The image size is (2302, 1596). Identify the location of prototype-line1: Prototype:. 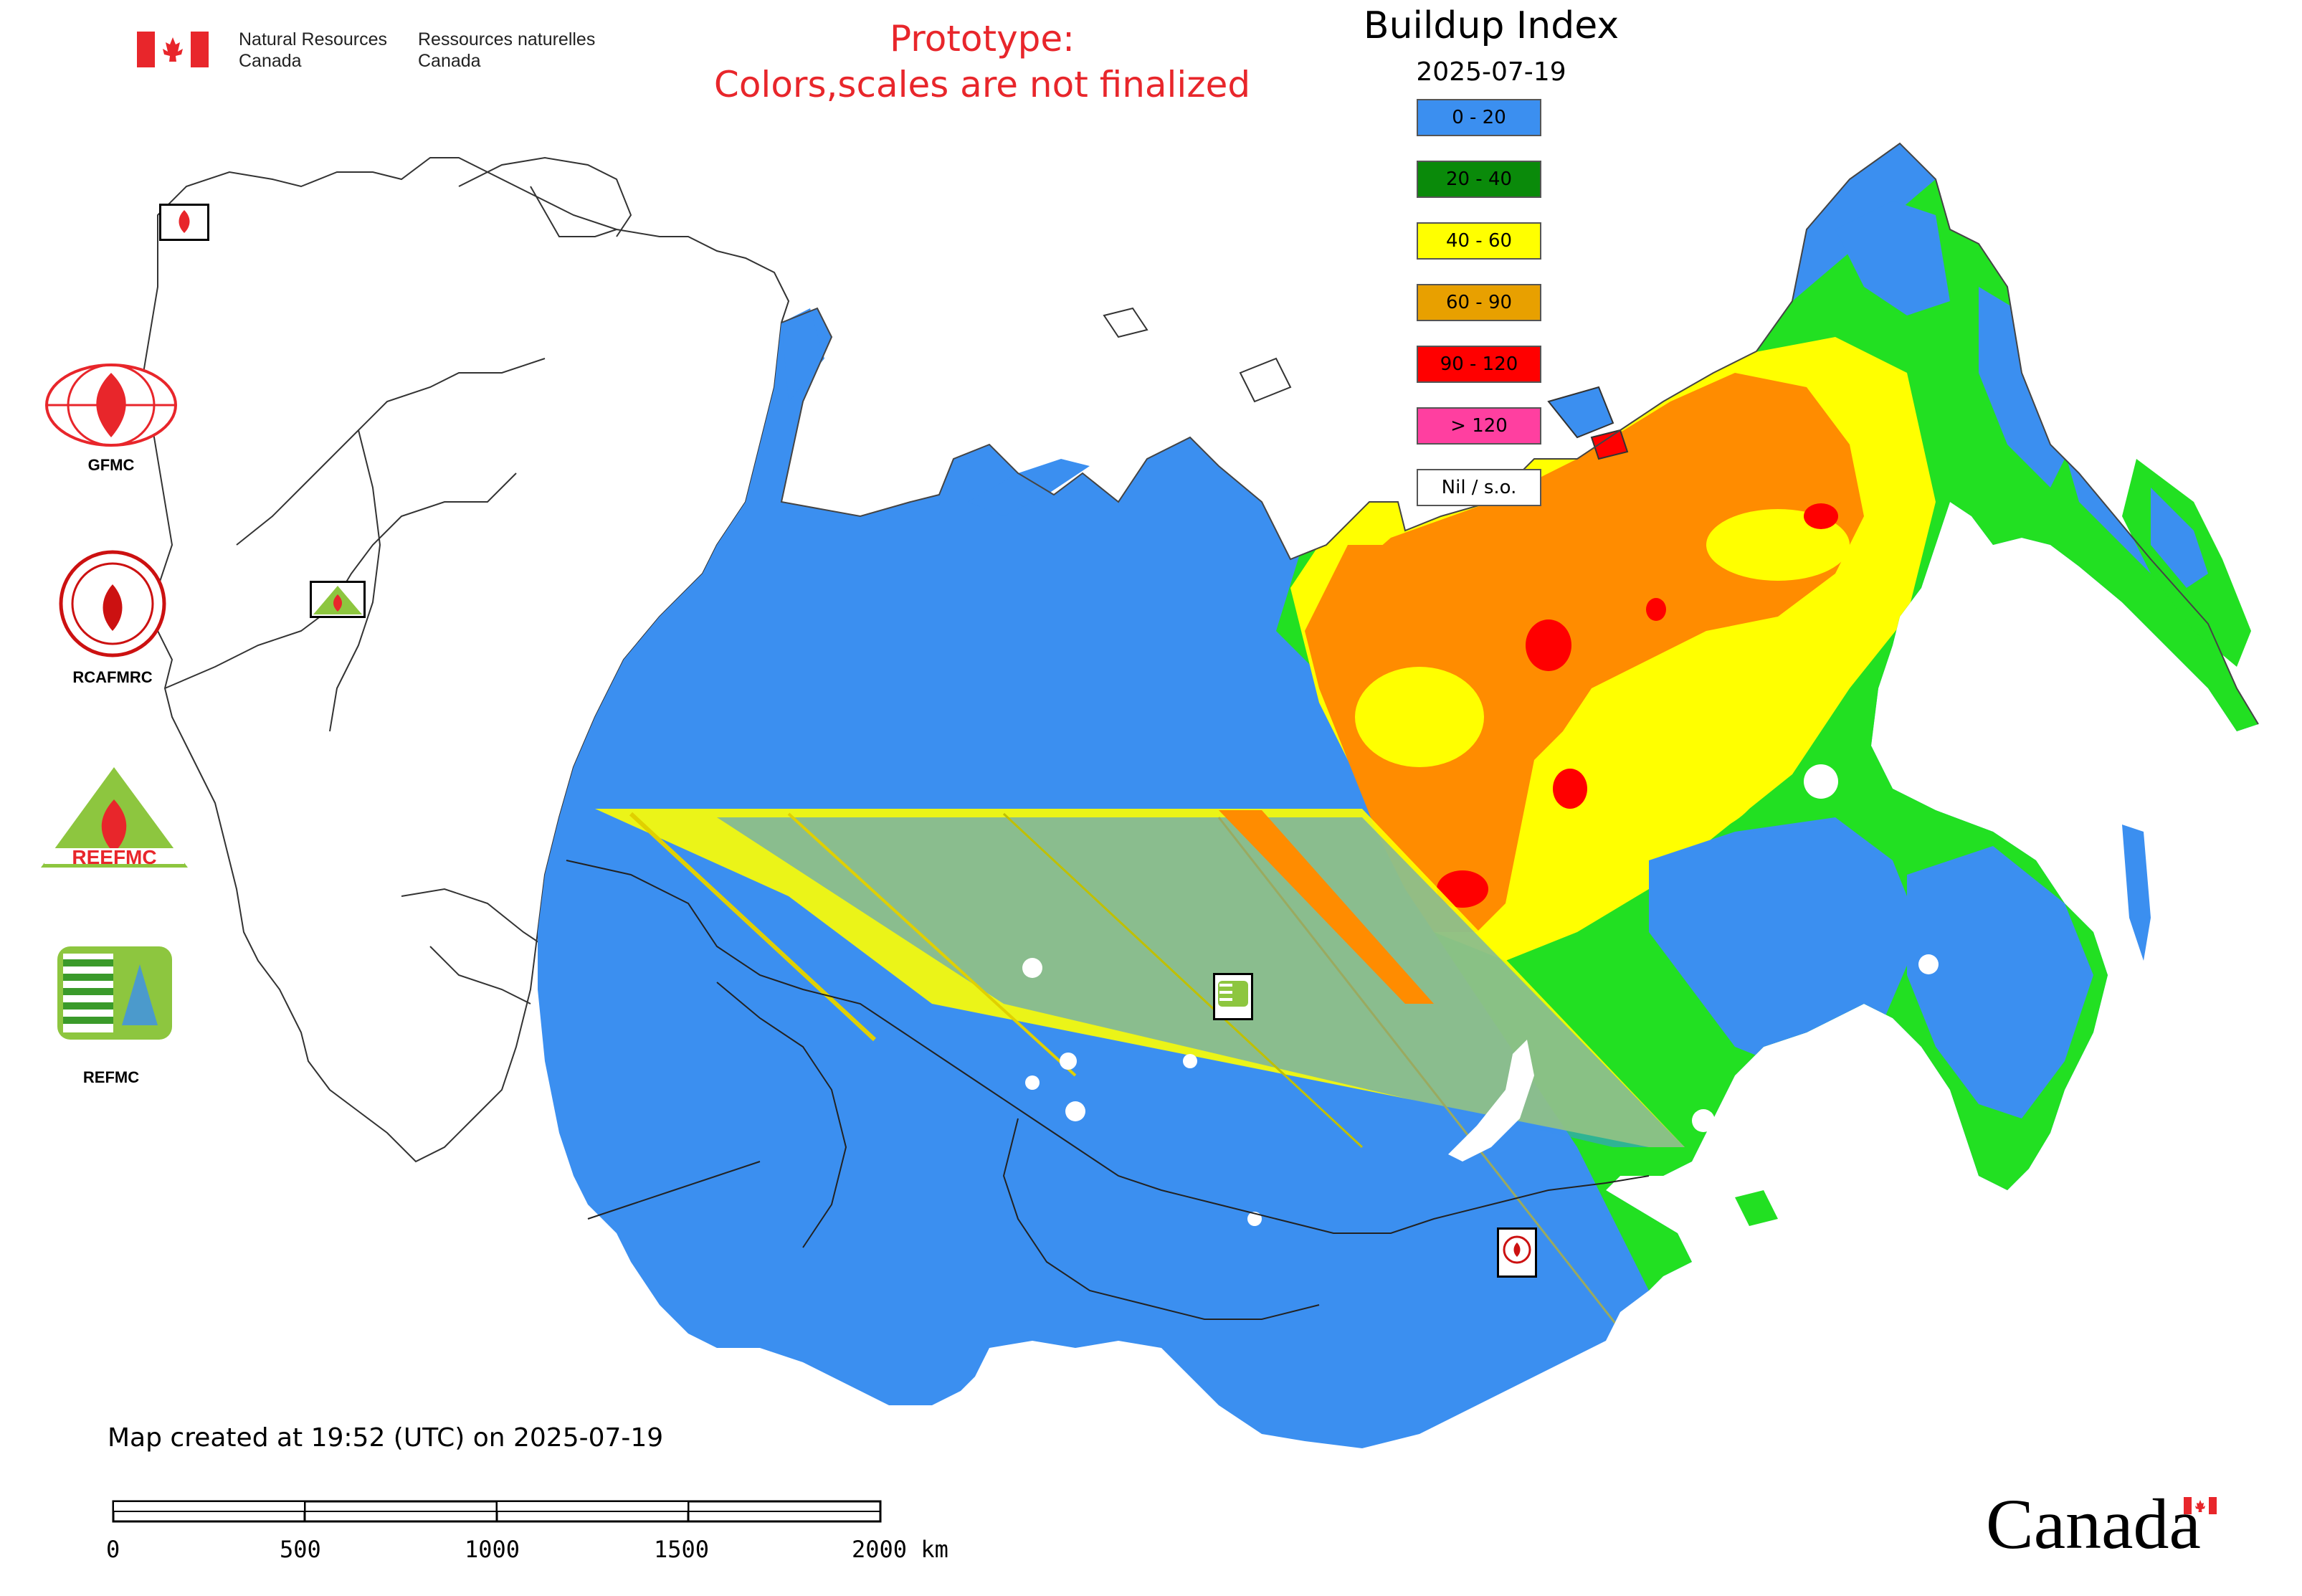
(982, 39).